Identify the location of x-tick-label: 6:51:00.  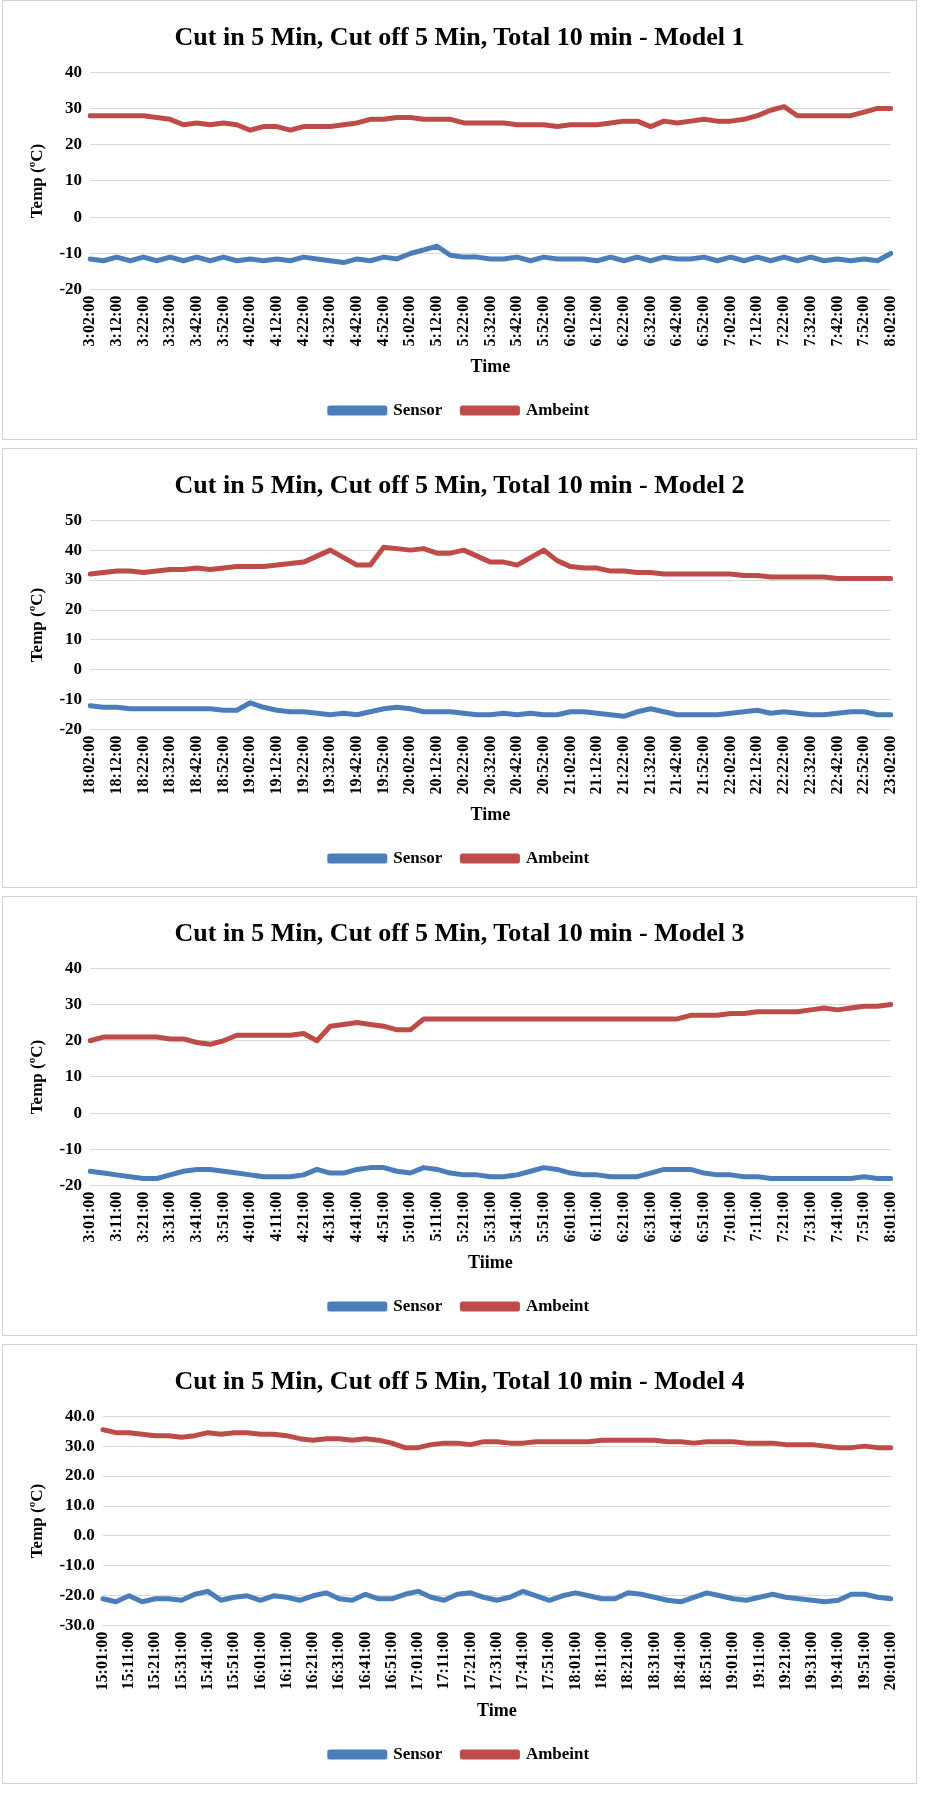
(703, 1217).